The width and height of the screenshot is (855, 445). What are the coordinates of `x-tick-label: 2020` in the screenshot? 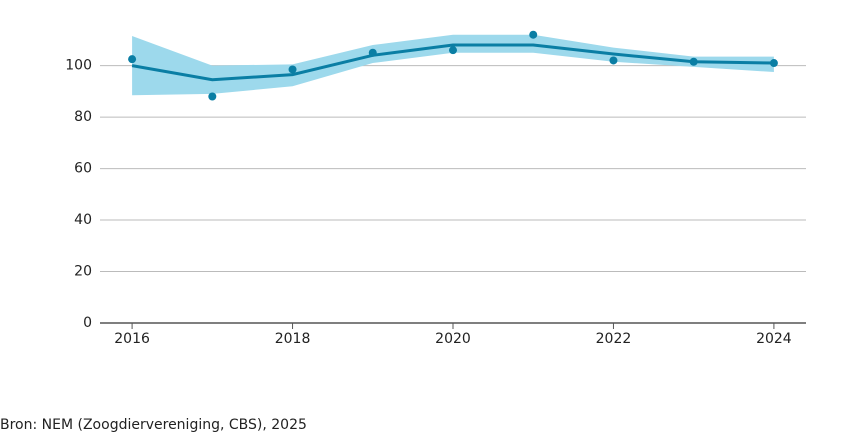 It's located at (453, 339).